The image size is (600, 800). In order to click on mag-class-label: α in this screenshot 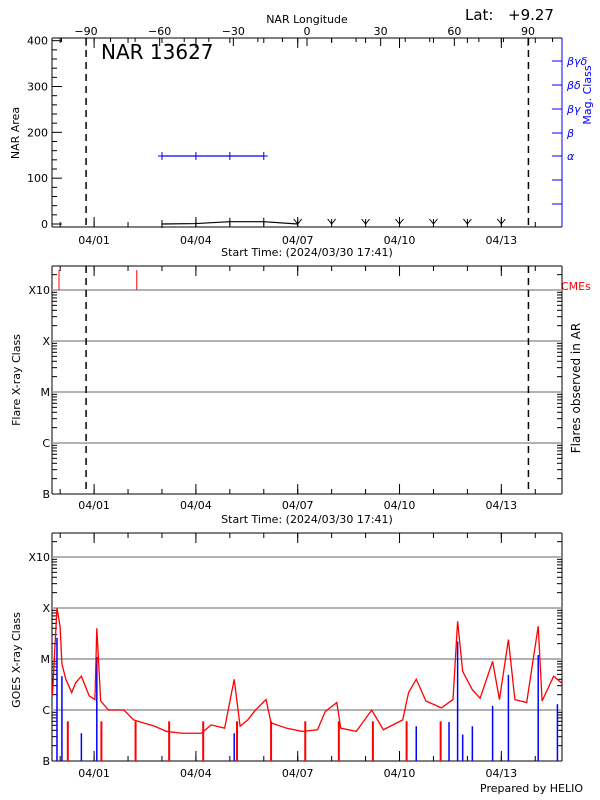, I will do `click(571, 156)`.